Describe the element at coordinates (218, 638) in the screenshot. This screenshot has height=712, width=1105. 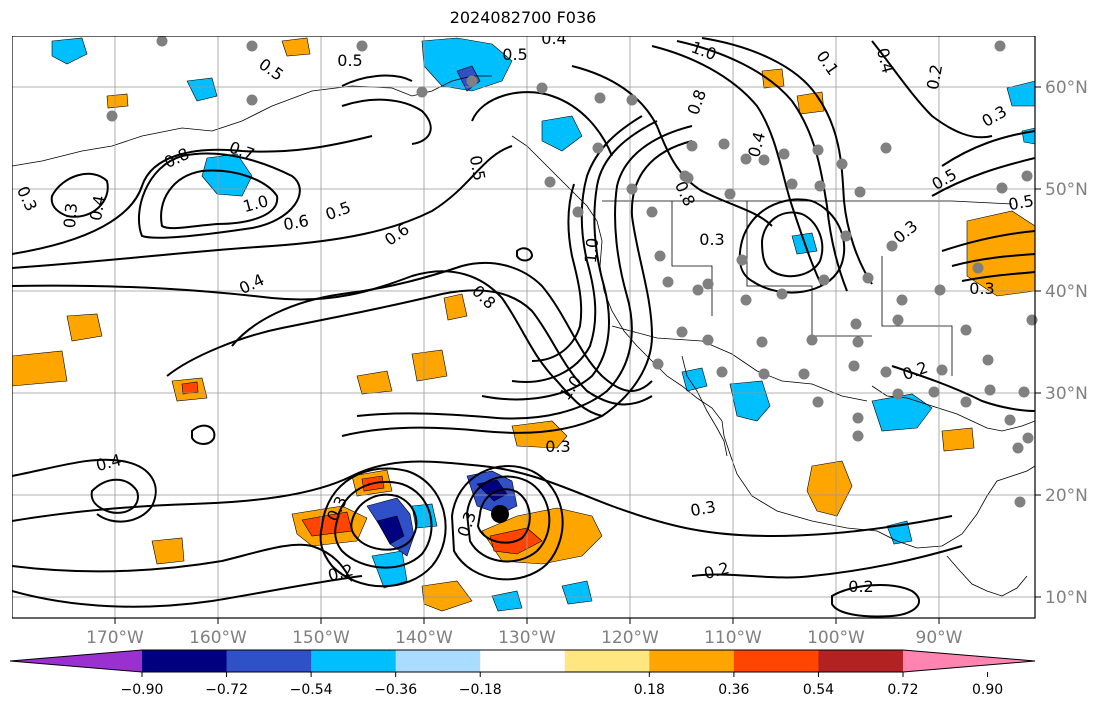
I see `longitude-label: 160°W` at that location.